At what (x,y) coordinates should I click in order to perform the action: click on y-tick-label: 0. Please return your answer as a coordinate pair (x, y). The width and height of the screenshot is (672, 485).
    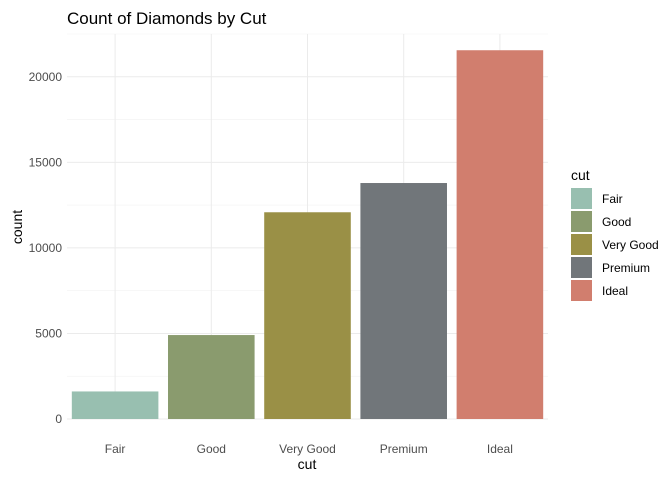
    Looking at the image, I should click on (58, 419).